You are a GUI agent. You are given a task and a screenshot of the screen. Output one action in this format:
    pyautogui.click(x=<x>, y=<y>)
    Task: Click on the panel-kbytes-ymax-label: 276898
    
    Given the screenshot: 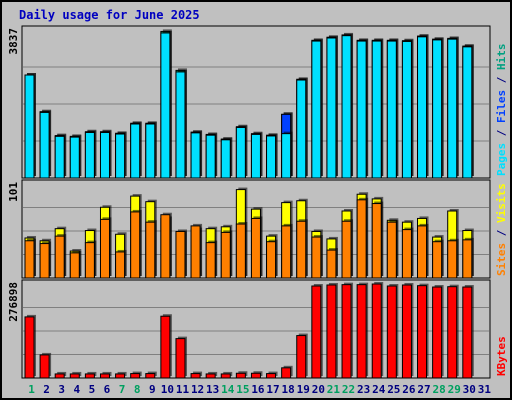 What is the action you would take?
    pyautogui.click(x=13, y=302)
    